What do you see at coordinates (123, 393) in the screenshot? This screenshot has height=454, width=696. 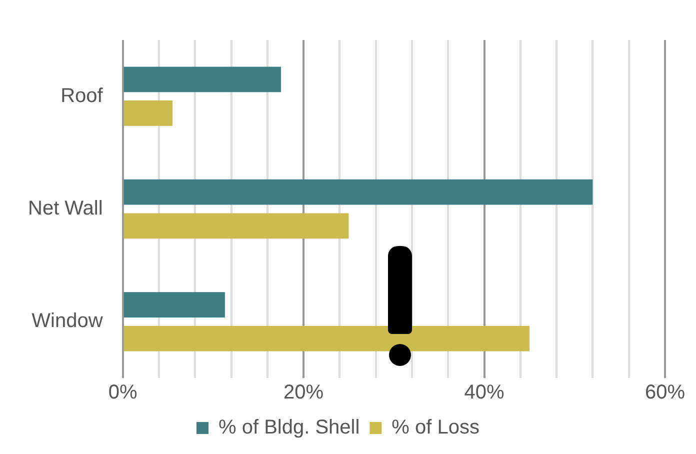 I see `x-tick-label: 0%` at bounding box center [123, 393].